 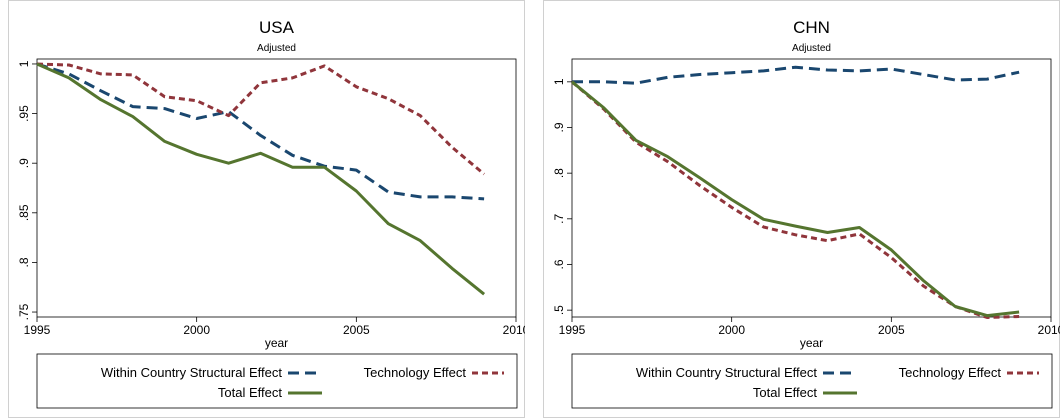 What do you see at coordinates (277, 27) in the screenshot?
I see `chart-title: USA` at bounding box center [277, 27].